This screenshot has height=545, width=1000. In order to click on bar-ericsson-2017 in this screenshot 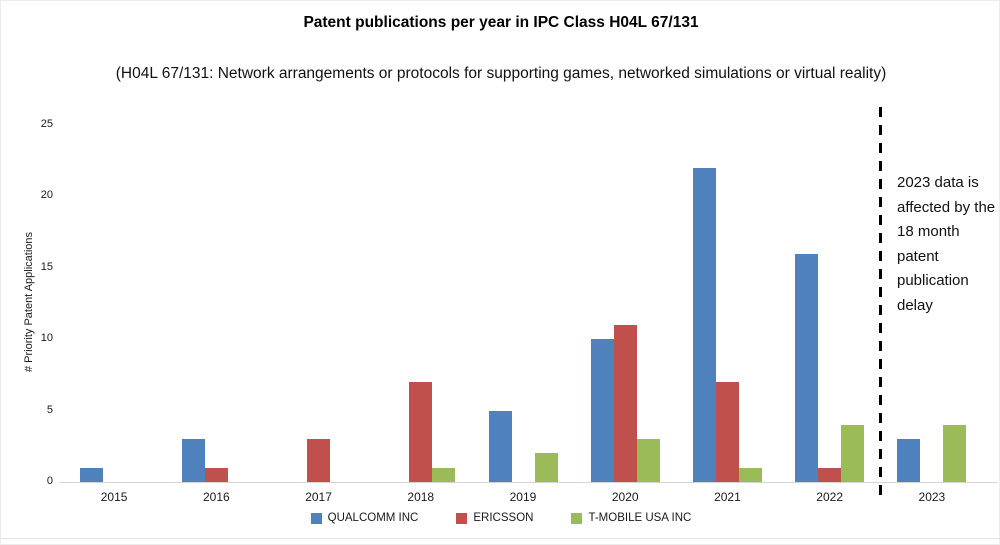, I will do `click(319, 460)`.